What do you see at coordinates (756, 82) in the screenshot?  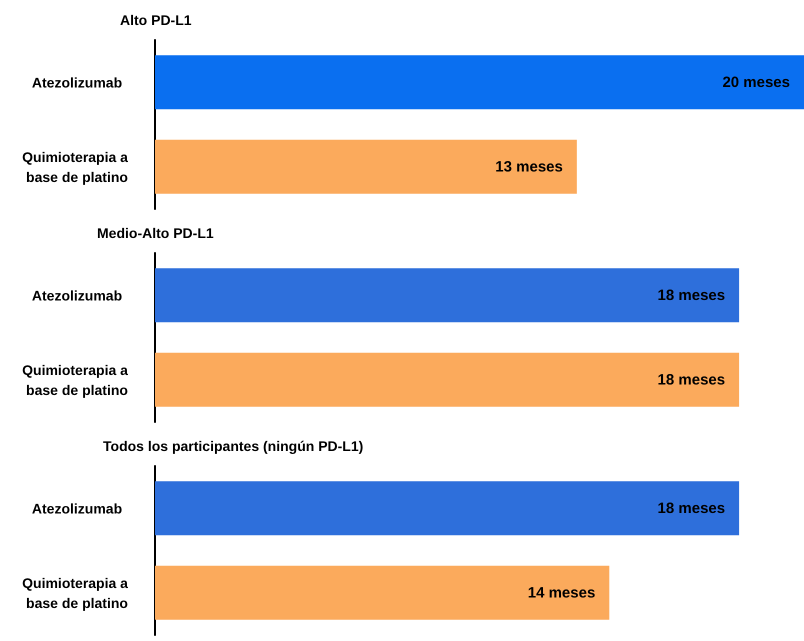 I see `data-label: 20 meses` at bounding box center [756, 82].